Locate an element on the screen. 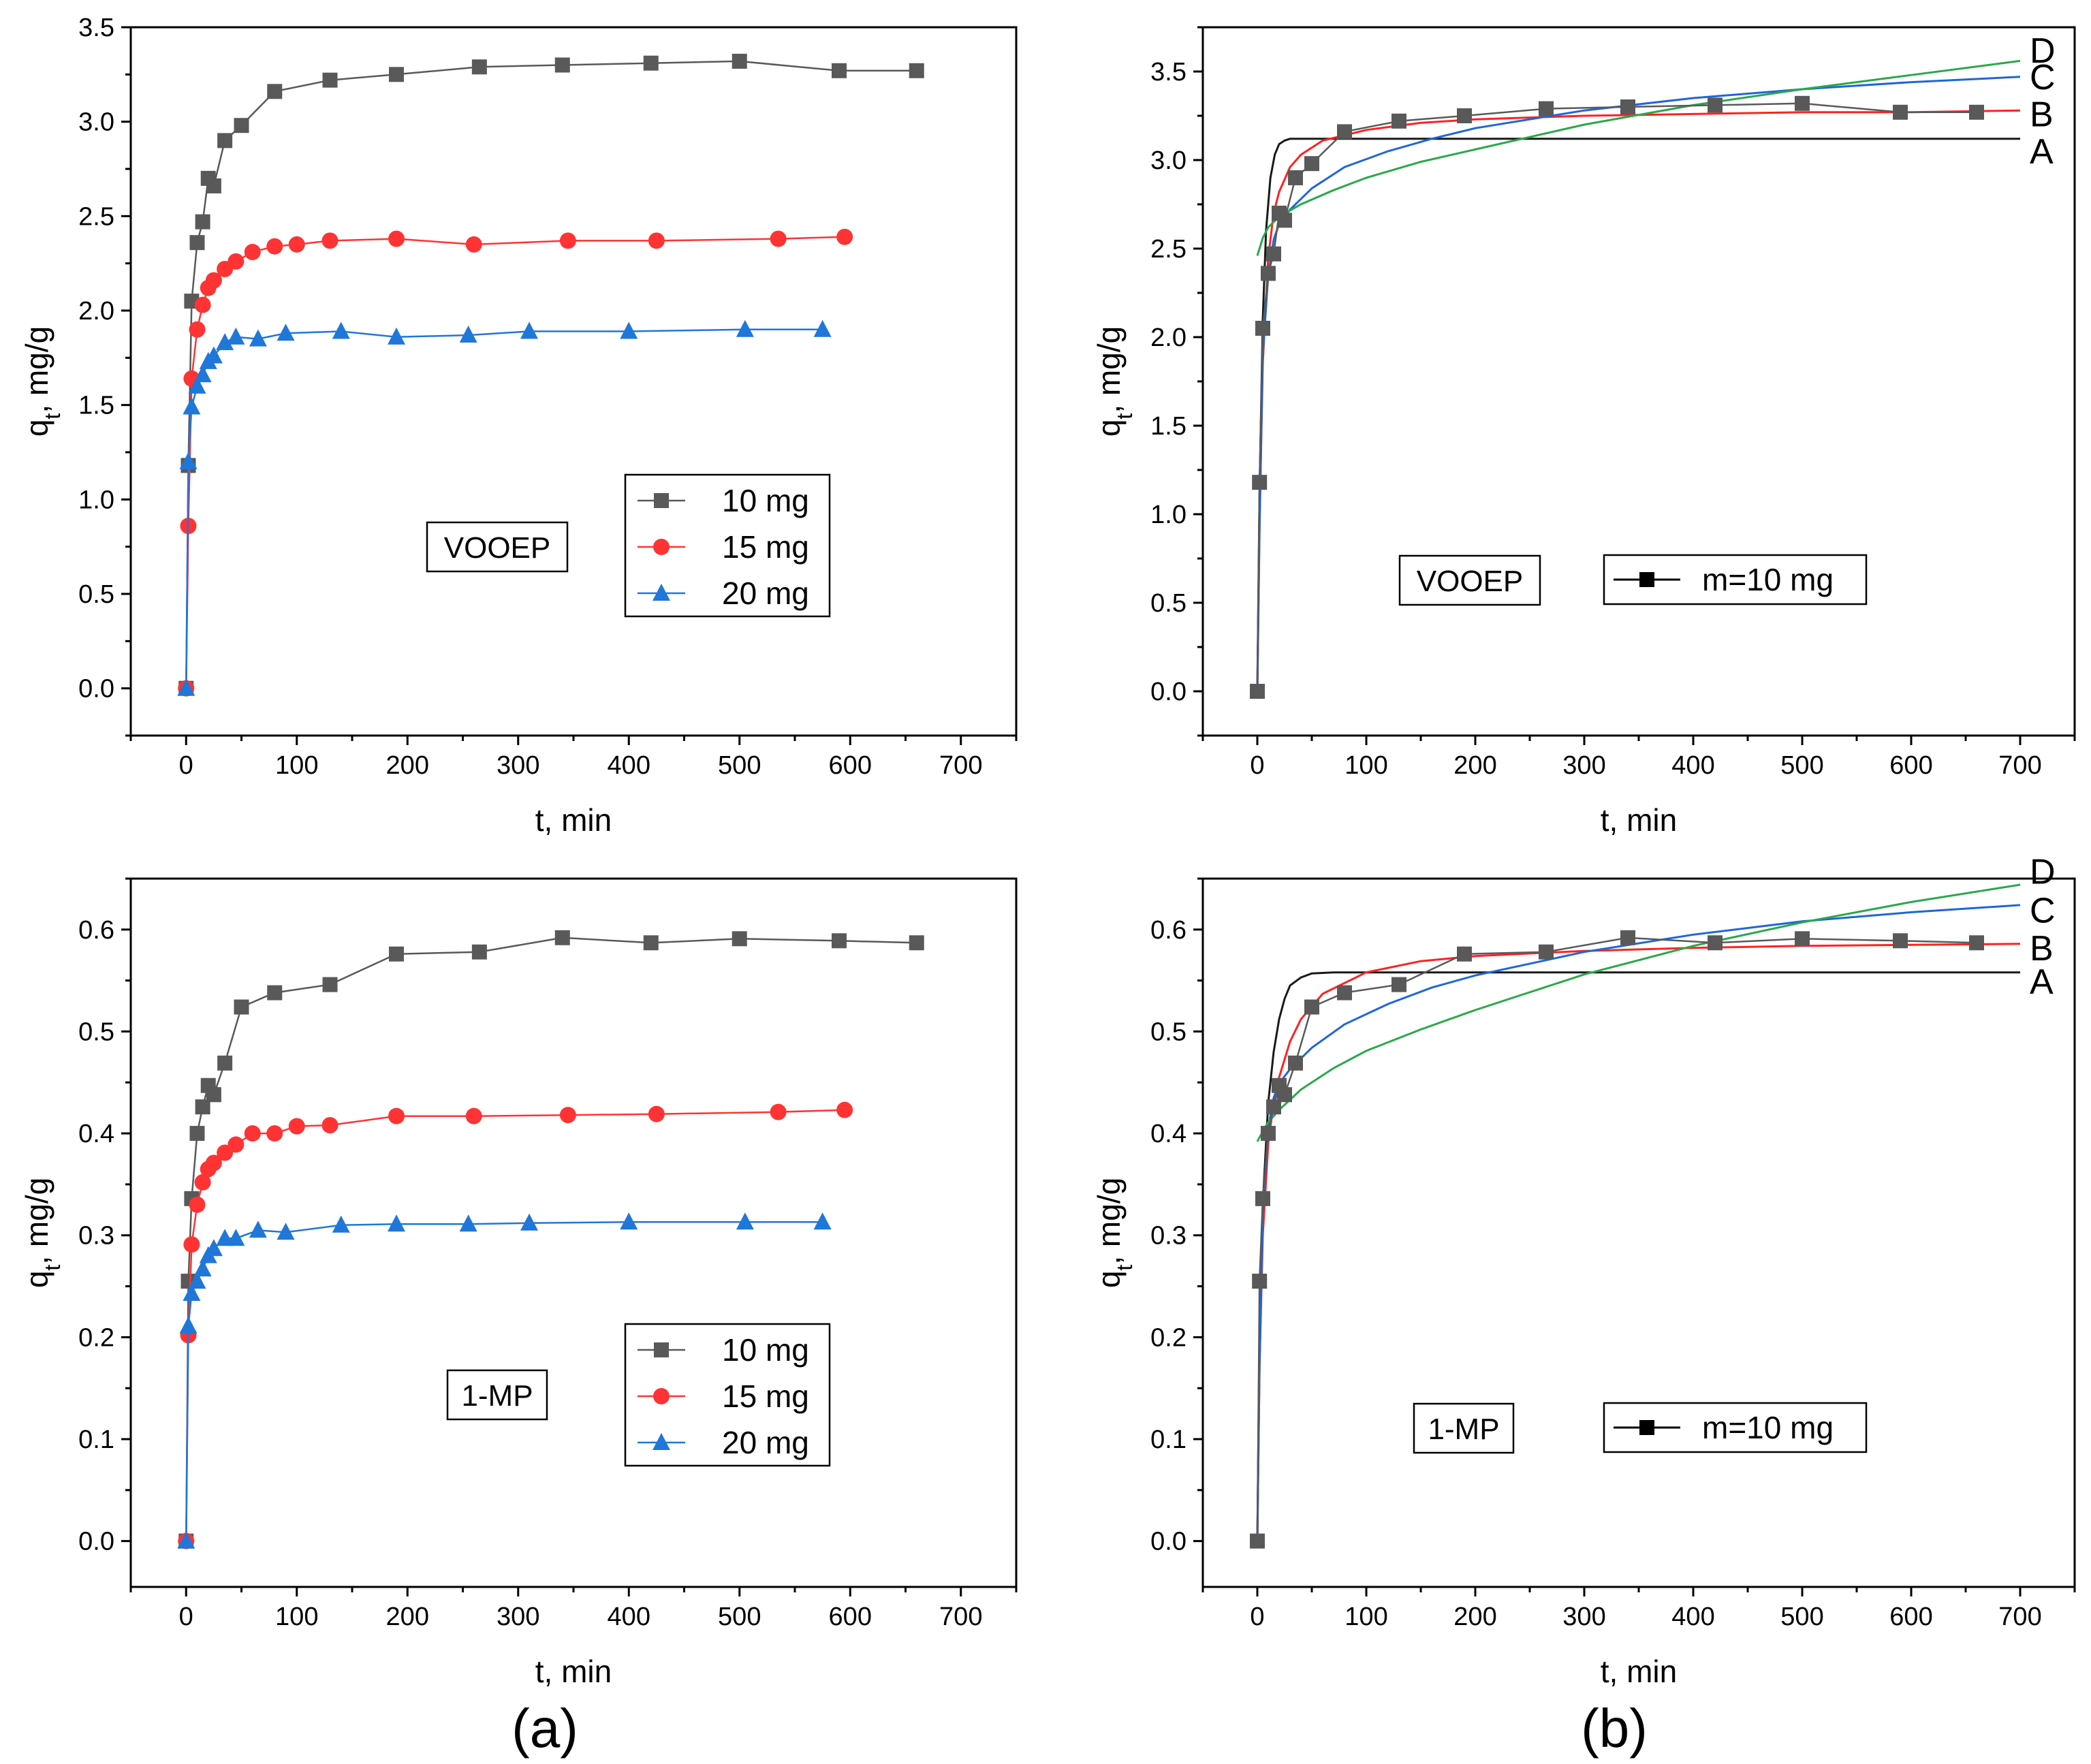 The width and height of the screenshot is (2091, 1764). x-tick-label: 300 is located at coordinates (518, 1617).